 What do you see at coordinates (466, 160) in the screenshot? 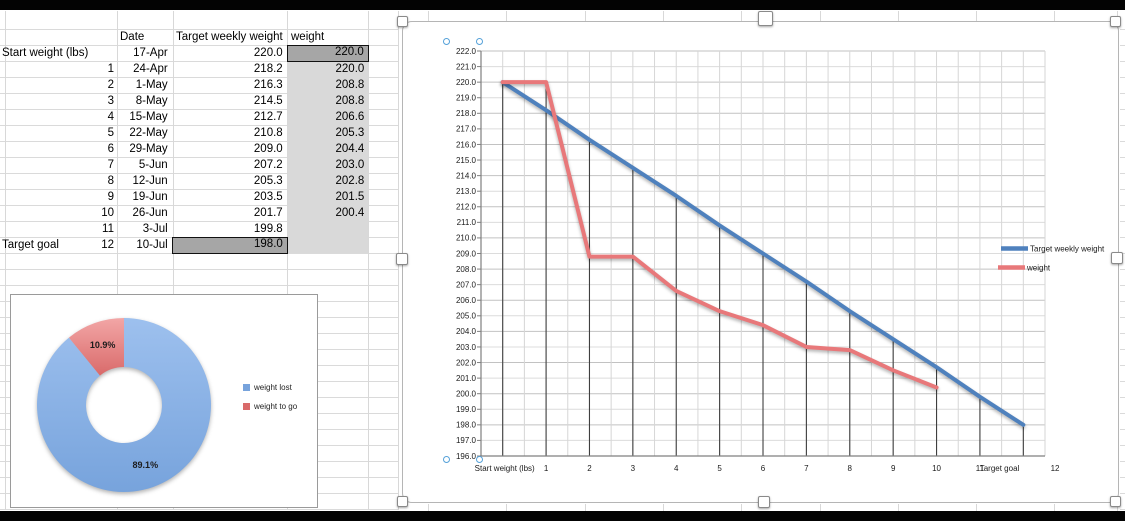
I see `y-axis-label: 215.0` at bounding box center [466, 160].